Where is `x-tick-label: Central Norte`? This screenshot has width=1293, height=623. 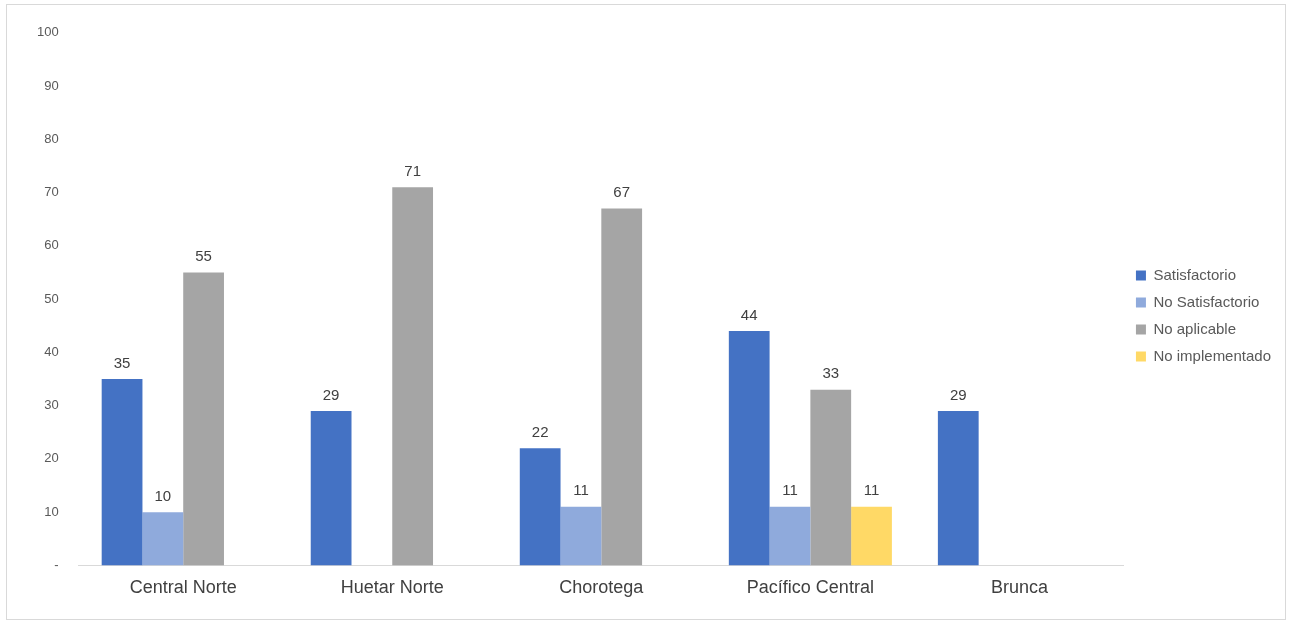 x-tick-label: Central Norte is located at coordinates (183, 587).